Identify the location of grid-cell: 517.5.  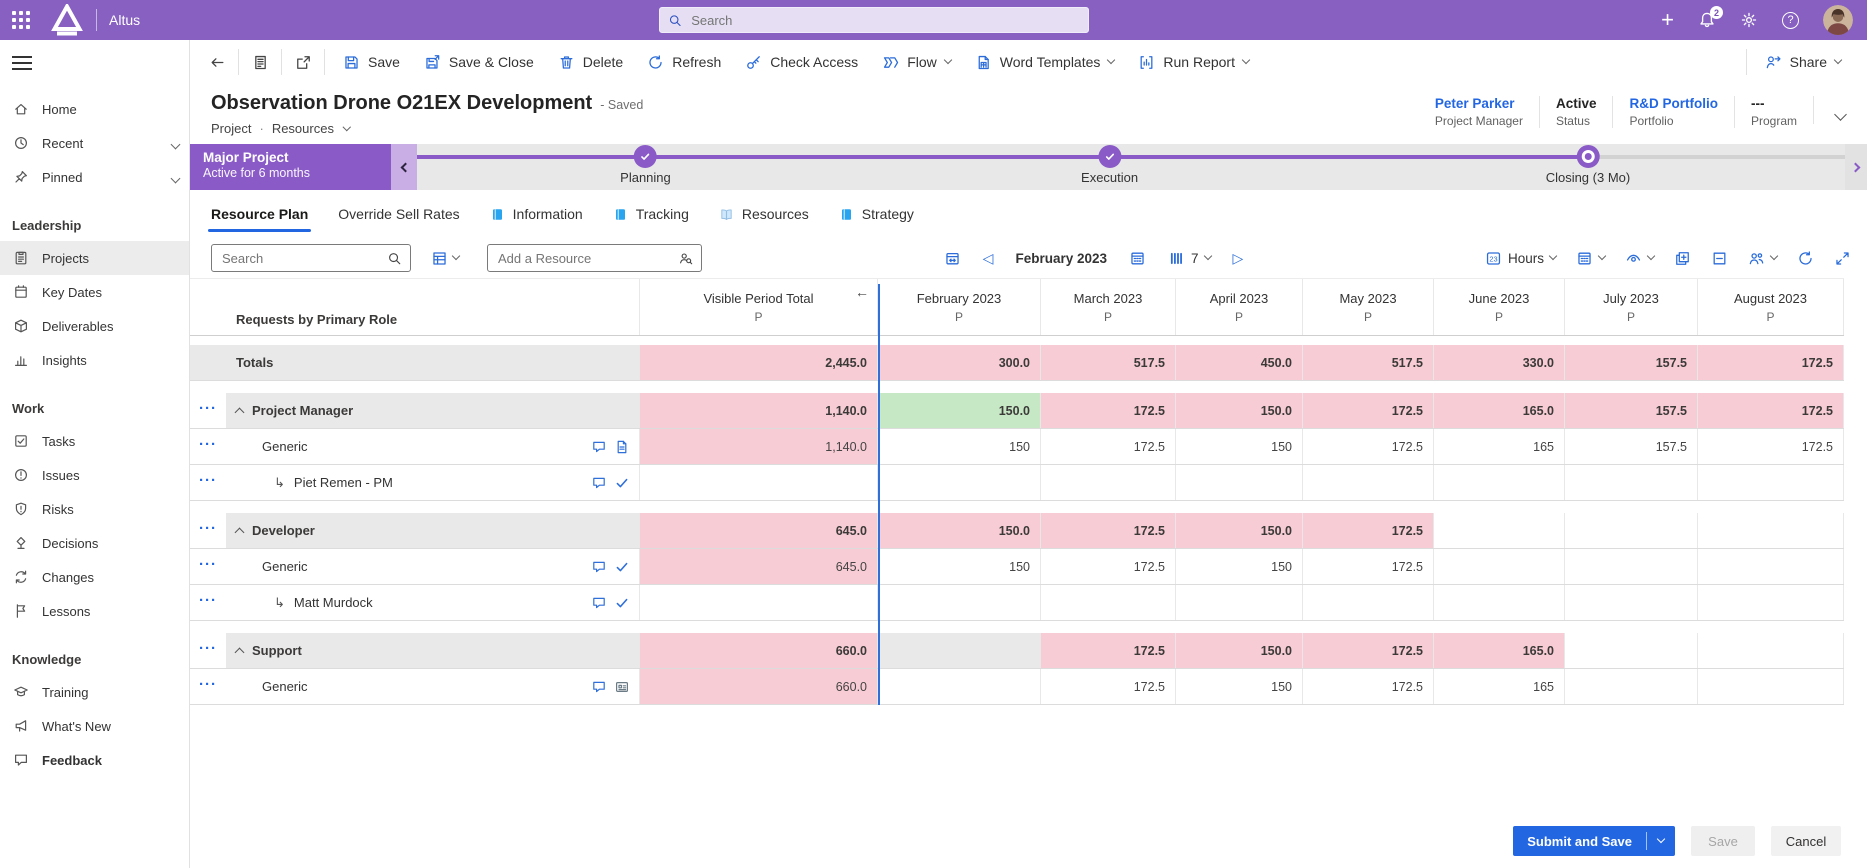
(1368, 362).